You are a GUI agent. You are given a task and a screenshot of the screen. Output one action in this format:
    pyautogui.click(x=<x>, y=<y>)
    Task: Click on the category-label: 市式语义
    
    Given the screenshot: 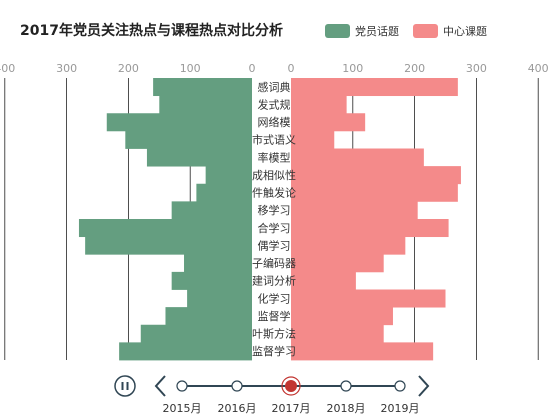 What is the action you would take?
    pyautogui.click(x=274, y=140)
    